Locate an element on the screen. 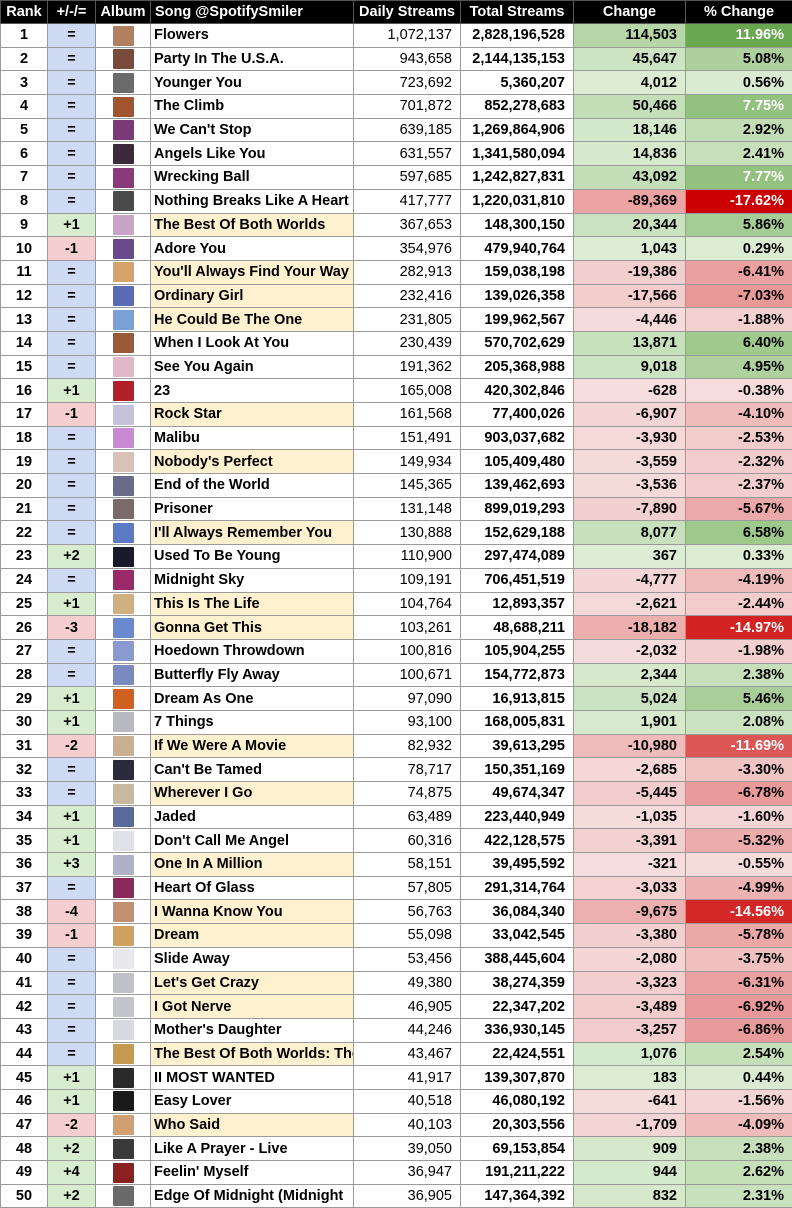 This screenshot has height=1208, width=792. rank-cell: 45 is located at coordinates (24, 1078).